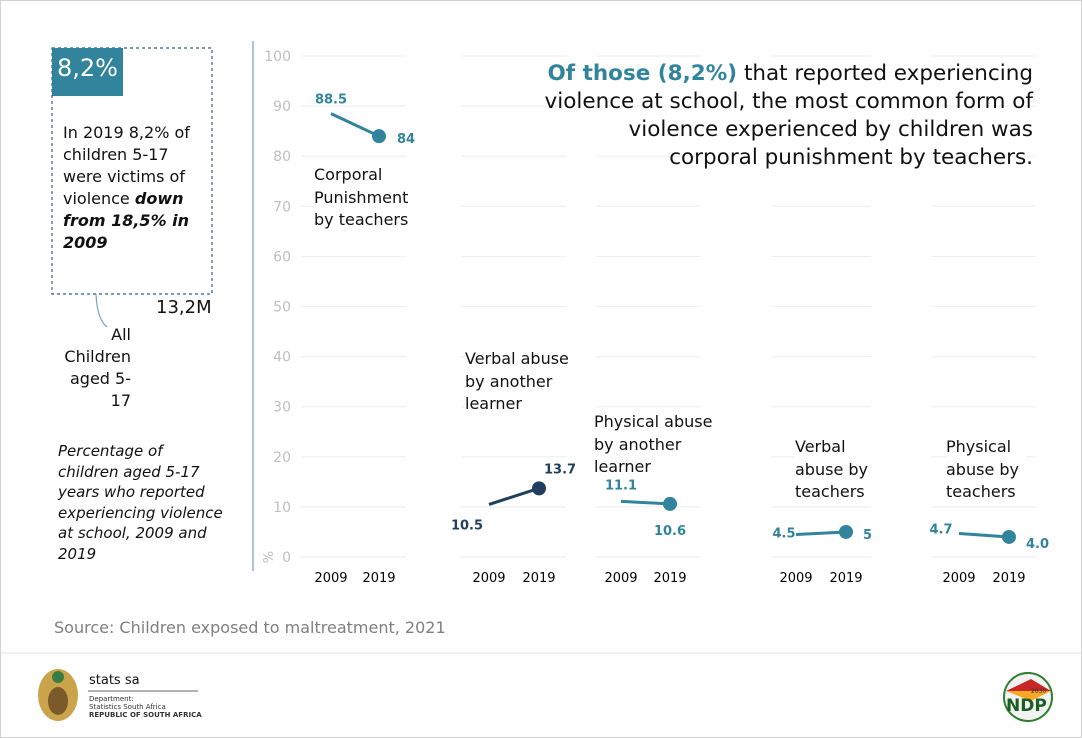  Describe the element at coordinates (282, 207) in the screenshot. I see `y-tick-label: 70` at that location.